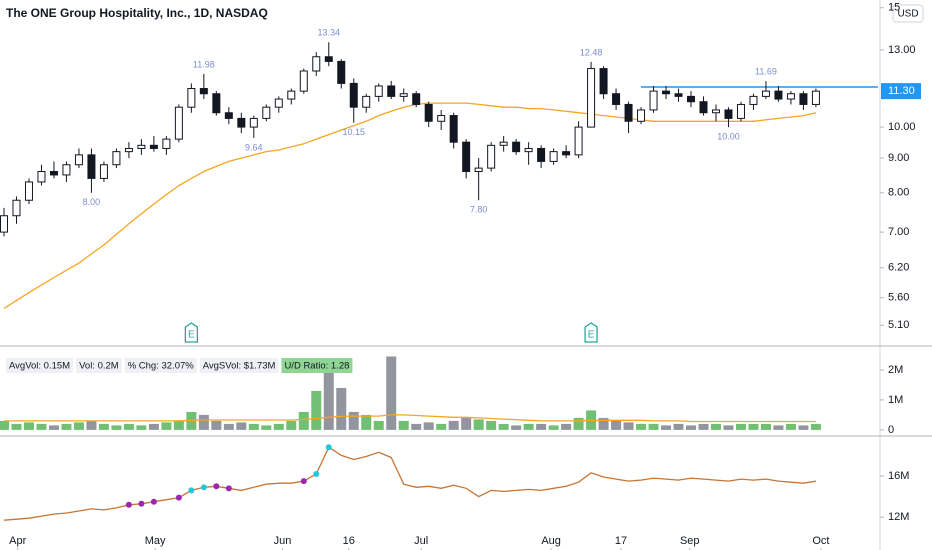 This screenshot has height=550, width=932. I want to click on earnings-label: E, so click(191, 335).